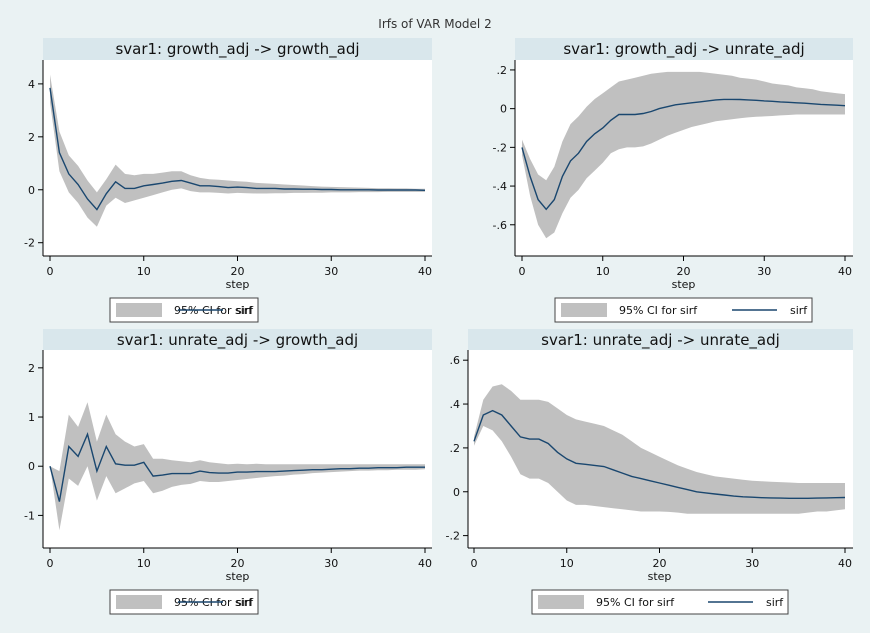  I want to click on panel-title: svar1: unrate_adj -> unrate_adj, so click(660, 340).